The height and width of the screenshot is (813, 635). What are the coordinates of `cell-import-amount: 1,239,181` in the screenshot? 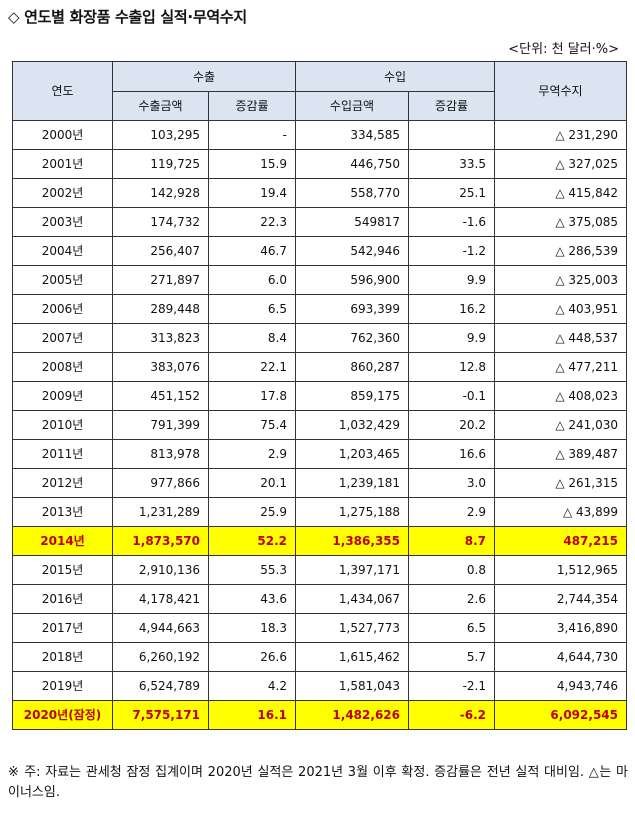 It's located at (352, 483).